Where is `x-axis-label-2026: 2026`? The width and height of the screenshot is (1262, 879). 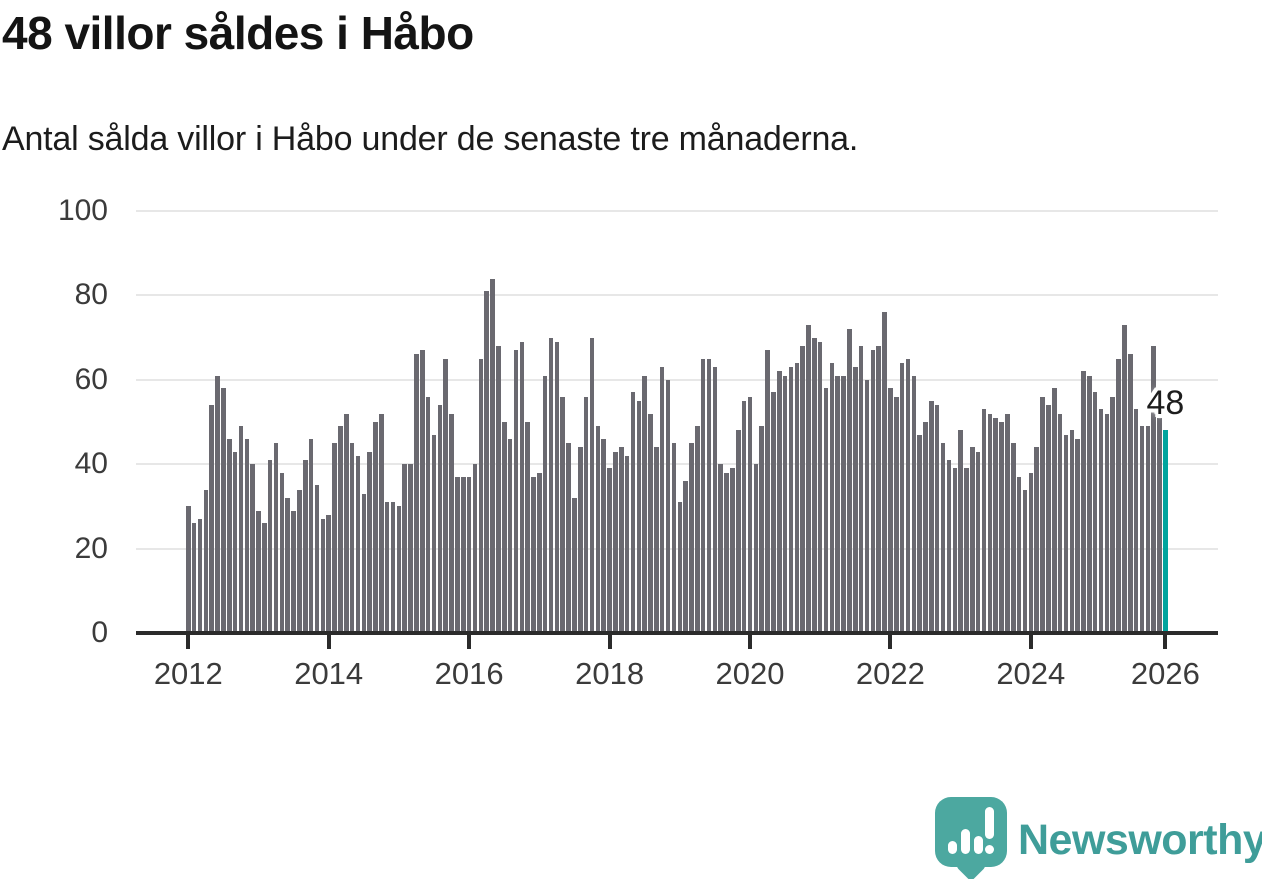
x-axis-label-2026: 2026 is located at coordinates (1165, 673).